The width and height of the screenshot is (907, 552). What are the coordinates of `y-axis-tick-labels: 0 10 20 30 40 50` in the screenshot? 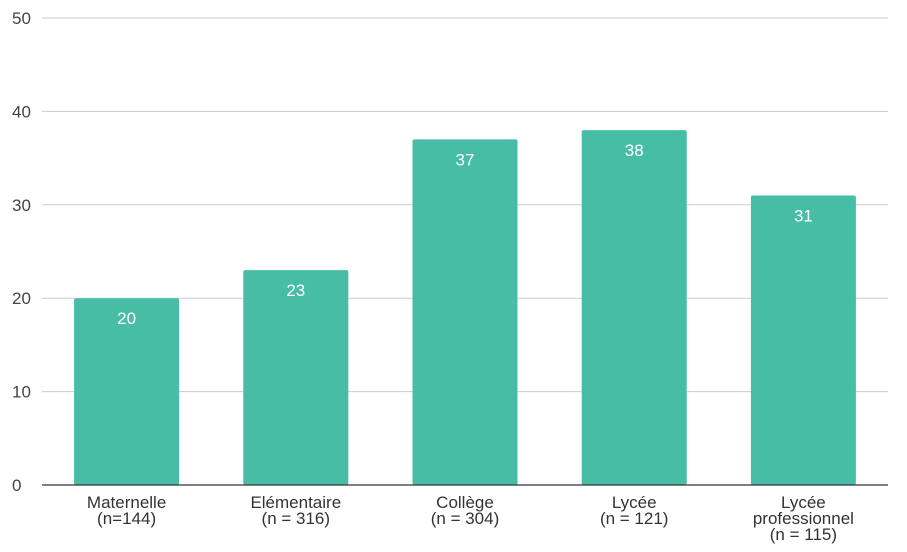 It's located at (21, 252).